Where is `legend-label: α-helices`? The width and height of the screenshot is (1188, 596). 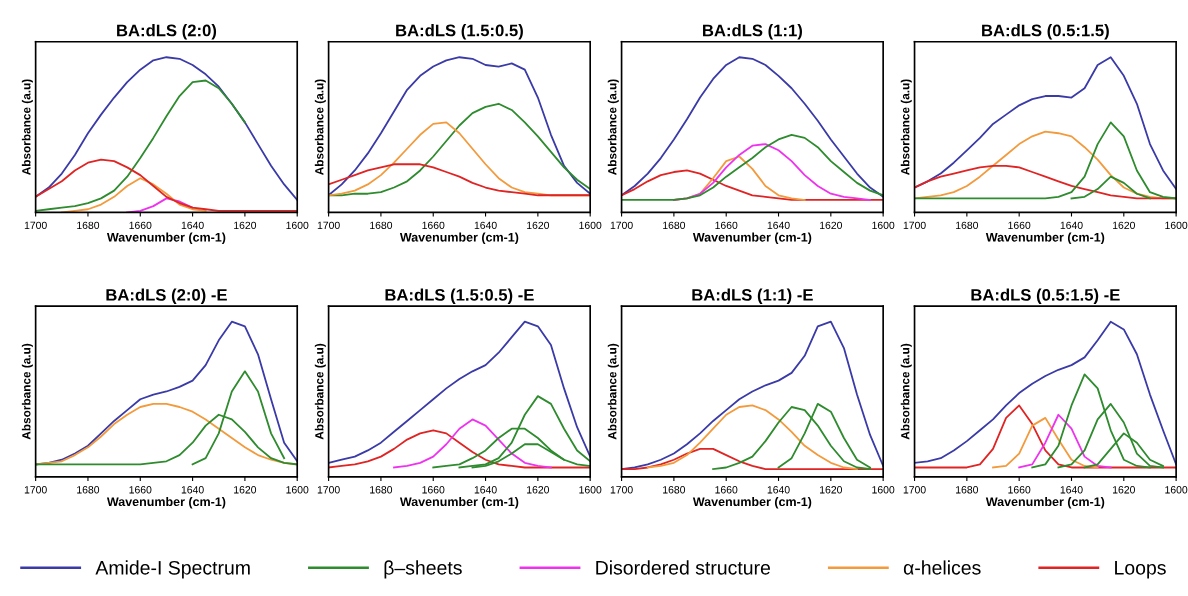
legend-label: α-helices is located at coordinates (942, 567).